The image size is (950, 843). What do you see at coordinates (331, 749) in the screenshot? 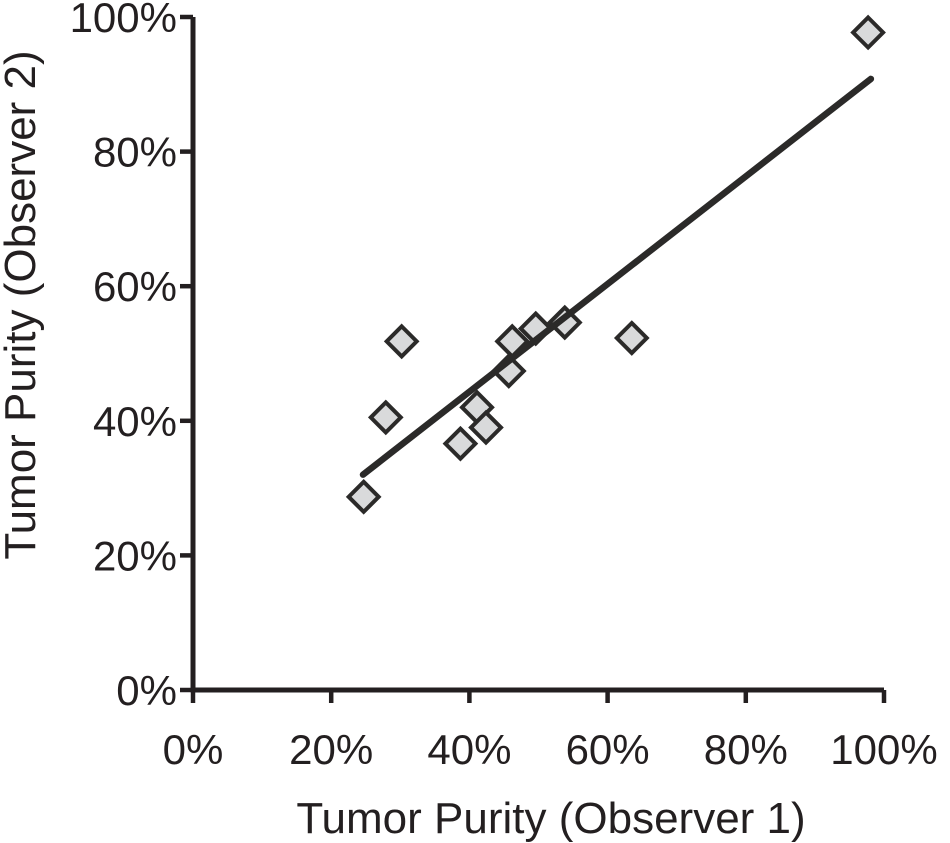
I see `x-tick-label: 20%` at bounding box center [331, 749].